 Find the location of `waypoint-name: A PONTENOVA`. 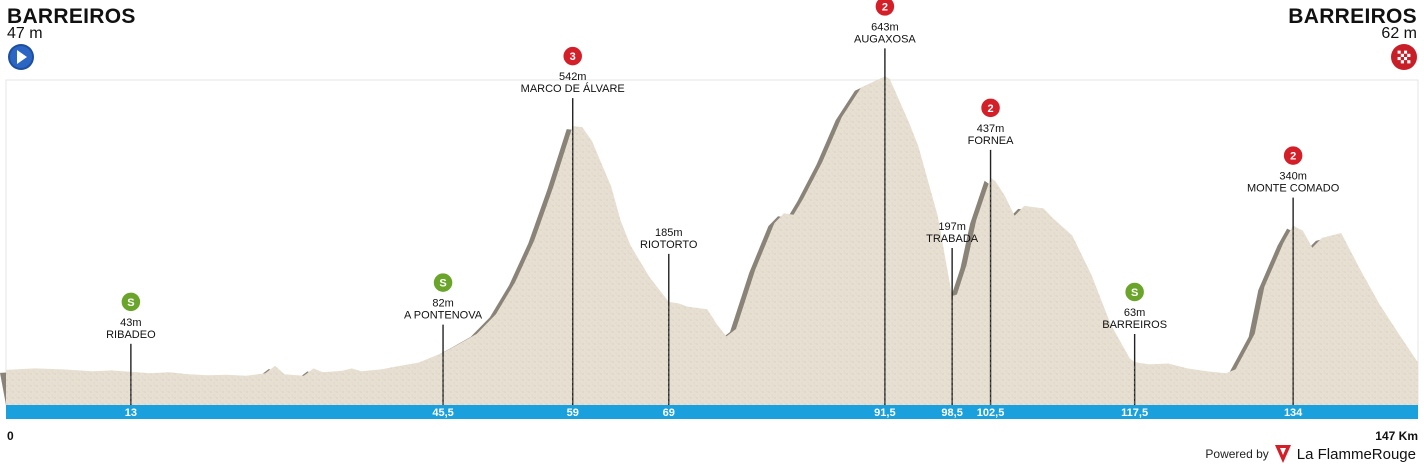

waypoint-name: A PONTENOVA is located at coordinates (443, 316).